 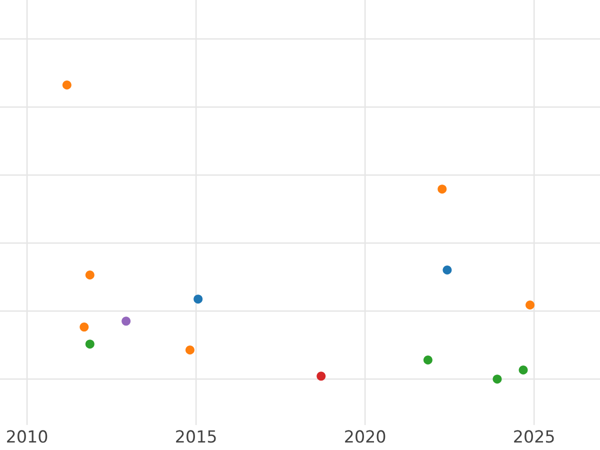 I want to click on x-tick-label: 2025, so click(x=534, y=436).